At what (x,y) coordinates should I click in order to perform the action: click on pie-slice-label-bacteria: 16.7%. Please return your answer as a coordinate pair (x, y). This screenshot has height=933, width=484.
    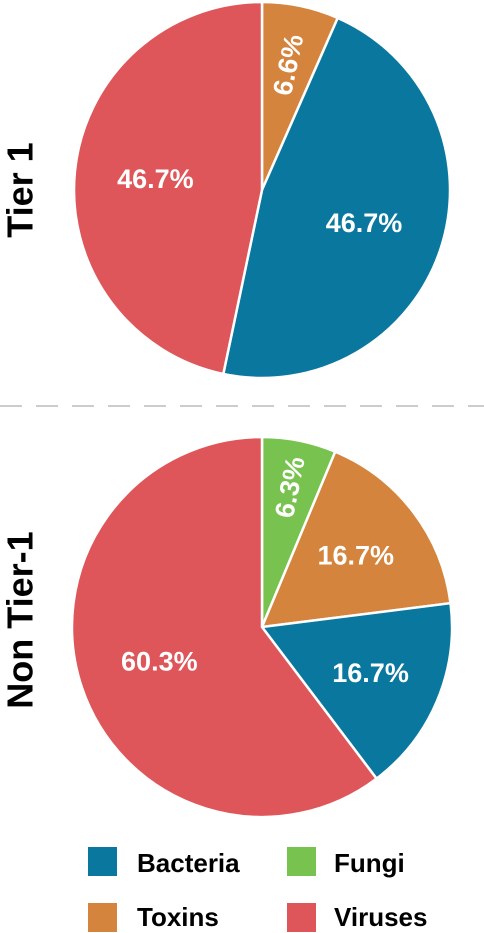
    Looking at the image, I should click on (370, 673).